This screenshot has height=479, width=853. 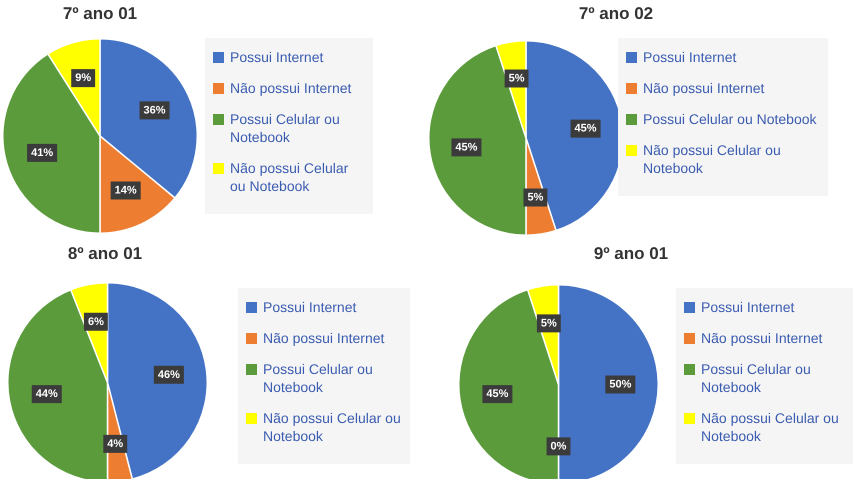 I want to click on data-label: 4%, so click(x=115, y=444).